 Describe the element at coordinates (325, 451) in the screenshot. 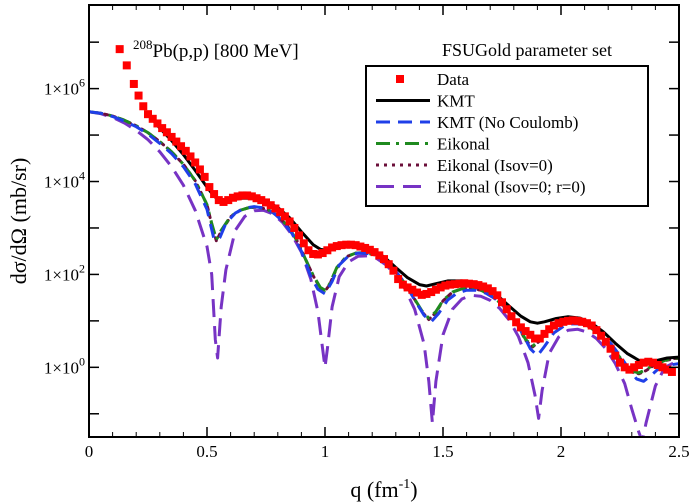

I see `x-tick-label: 1` at that location.